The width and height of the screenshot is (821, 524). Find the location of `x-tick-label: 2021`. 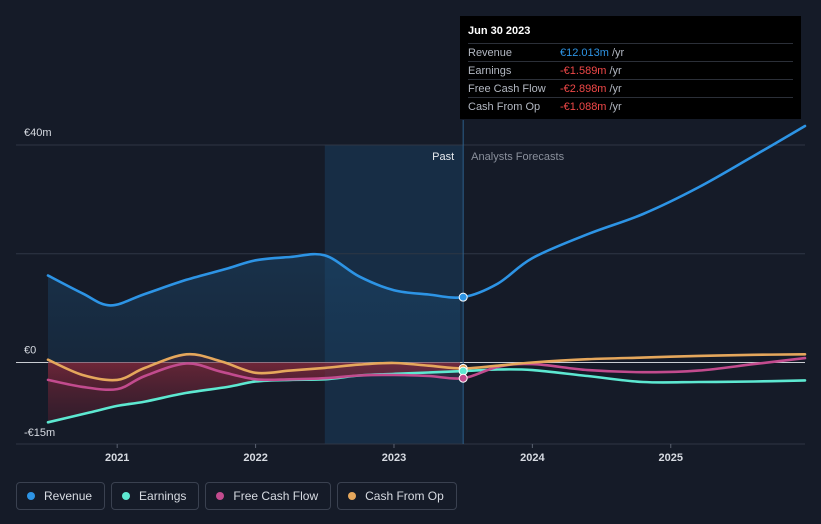

x-tick-label: 2021 is located at coordinates (117, 458).